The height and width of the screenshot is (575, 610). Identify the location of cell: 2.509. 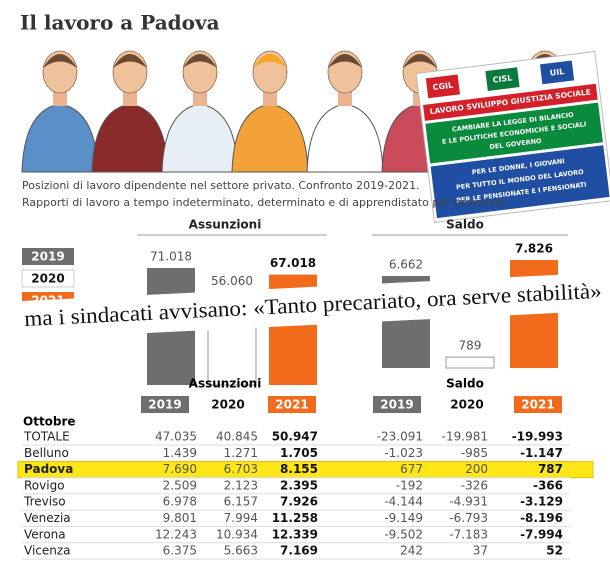
(180, 485).